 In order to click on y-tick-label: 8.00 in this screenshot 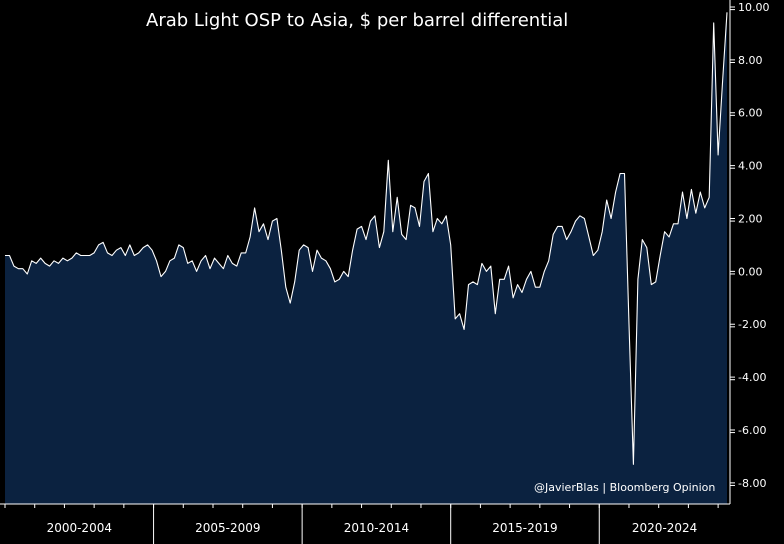, I will do `click(750, 60)`.